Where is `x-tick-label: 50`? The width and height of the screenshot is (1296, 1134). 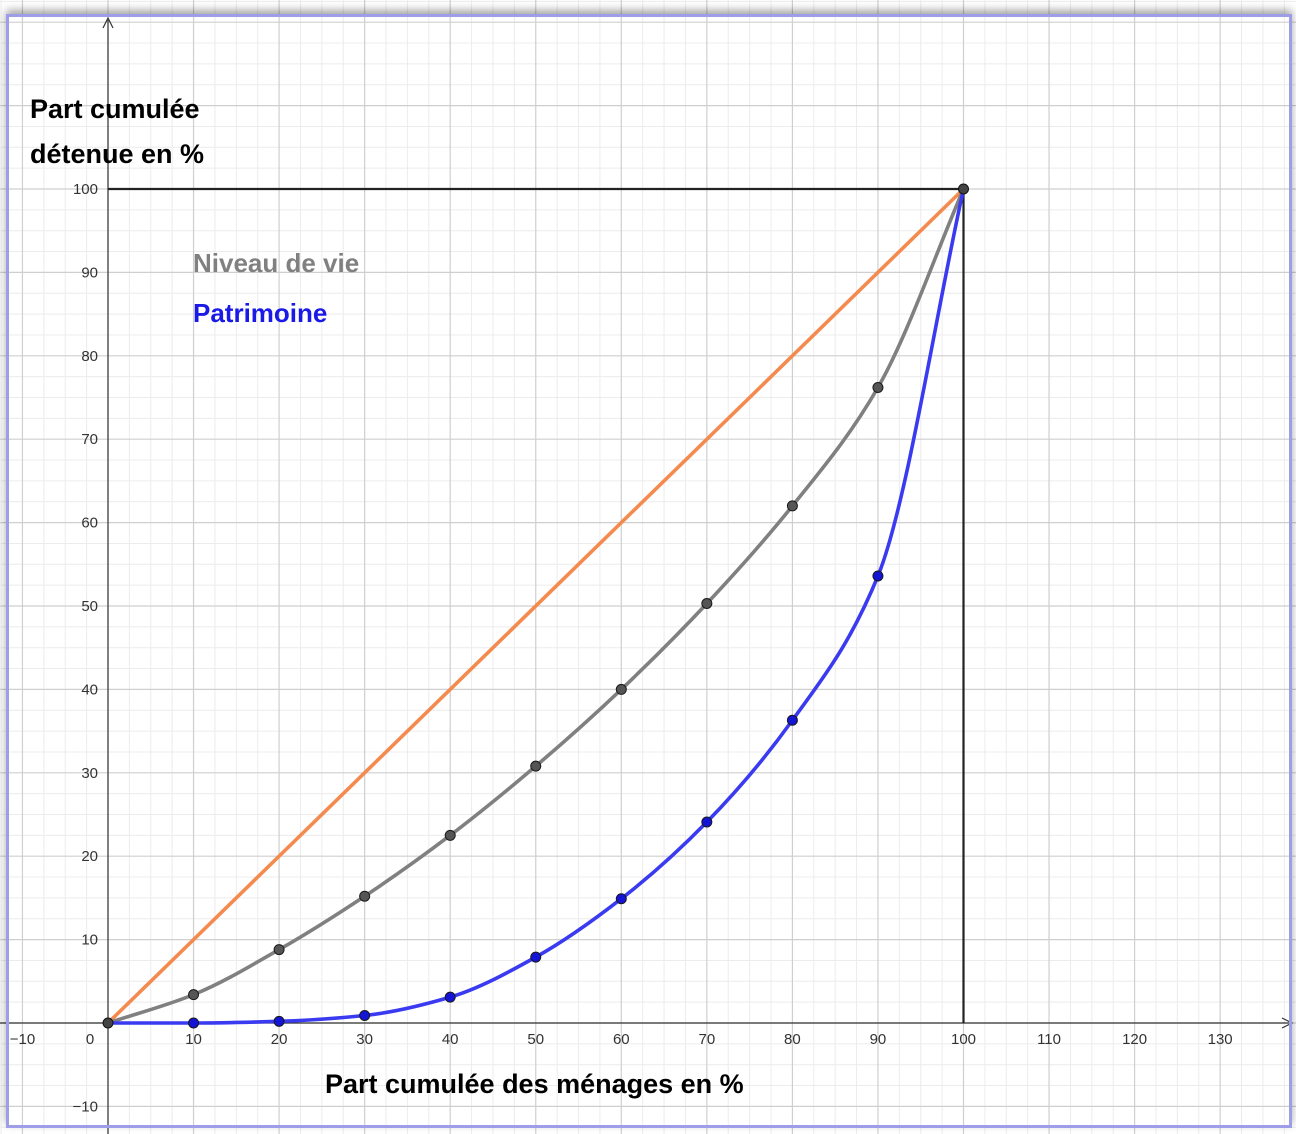 x-tick-label: 50 is located at coordinates (535, 1039).